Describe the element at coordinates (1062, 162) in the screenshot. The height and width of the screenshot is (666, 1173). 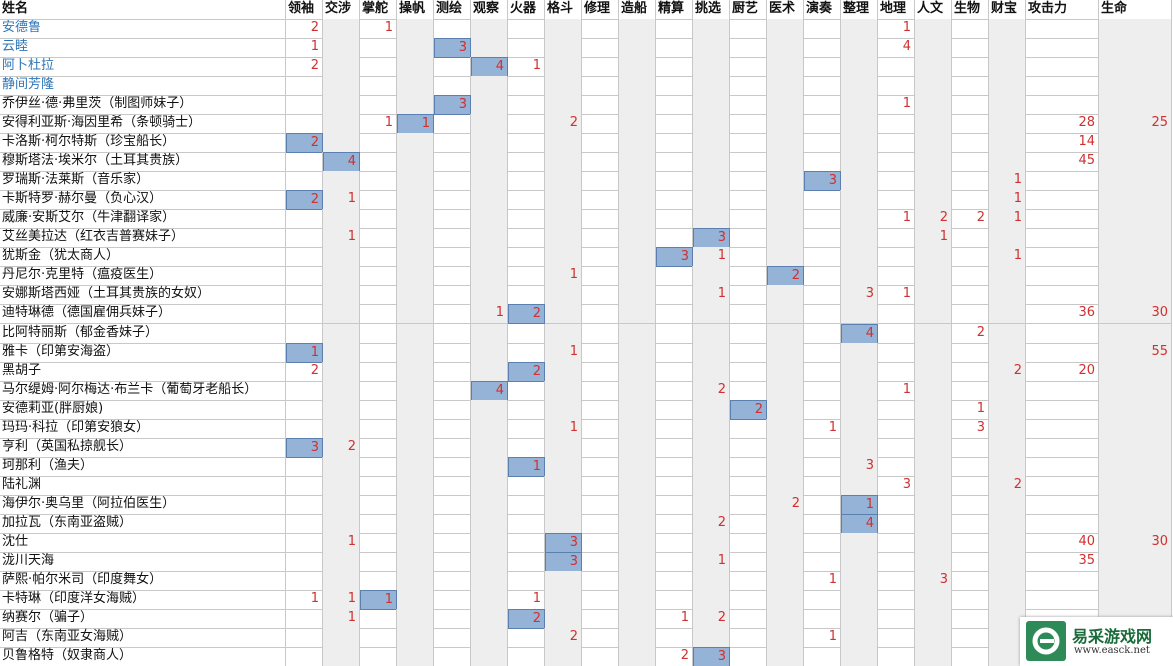
I see `value-cell: 45` at that location.